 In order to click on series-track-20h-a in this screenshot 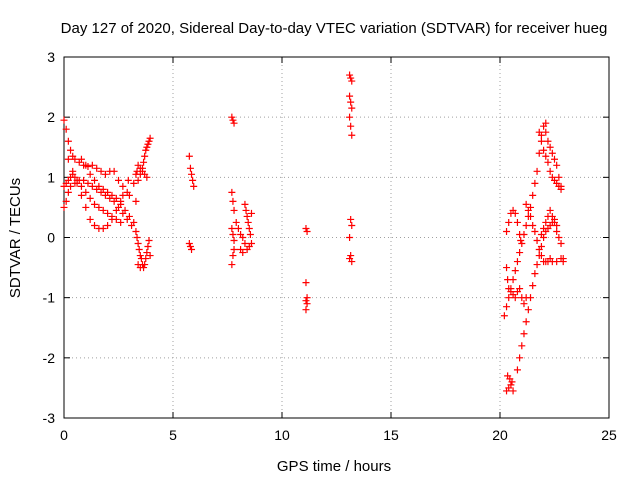, I will do `click(525, 219)`.